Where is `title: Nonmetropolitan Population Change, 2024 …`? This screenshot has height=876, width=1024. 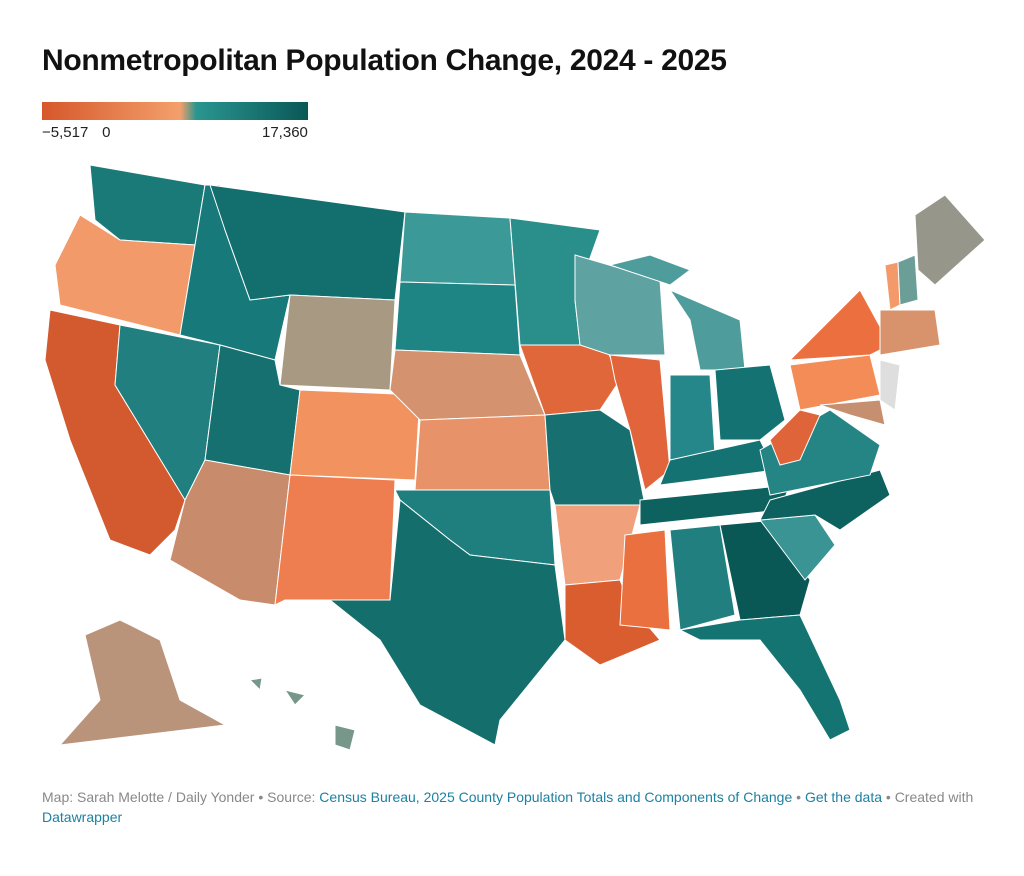 title: Nonmetropolitan Population Change, 2024 … is located at coordinates (384, 60).